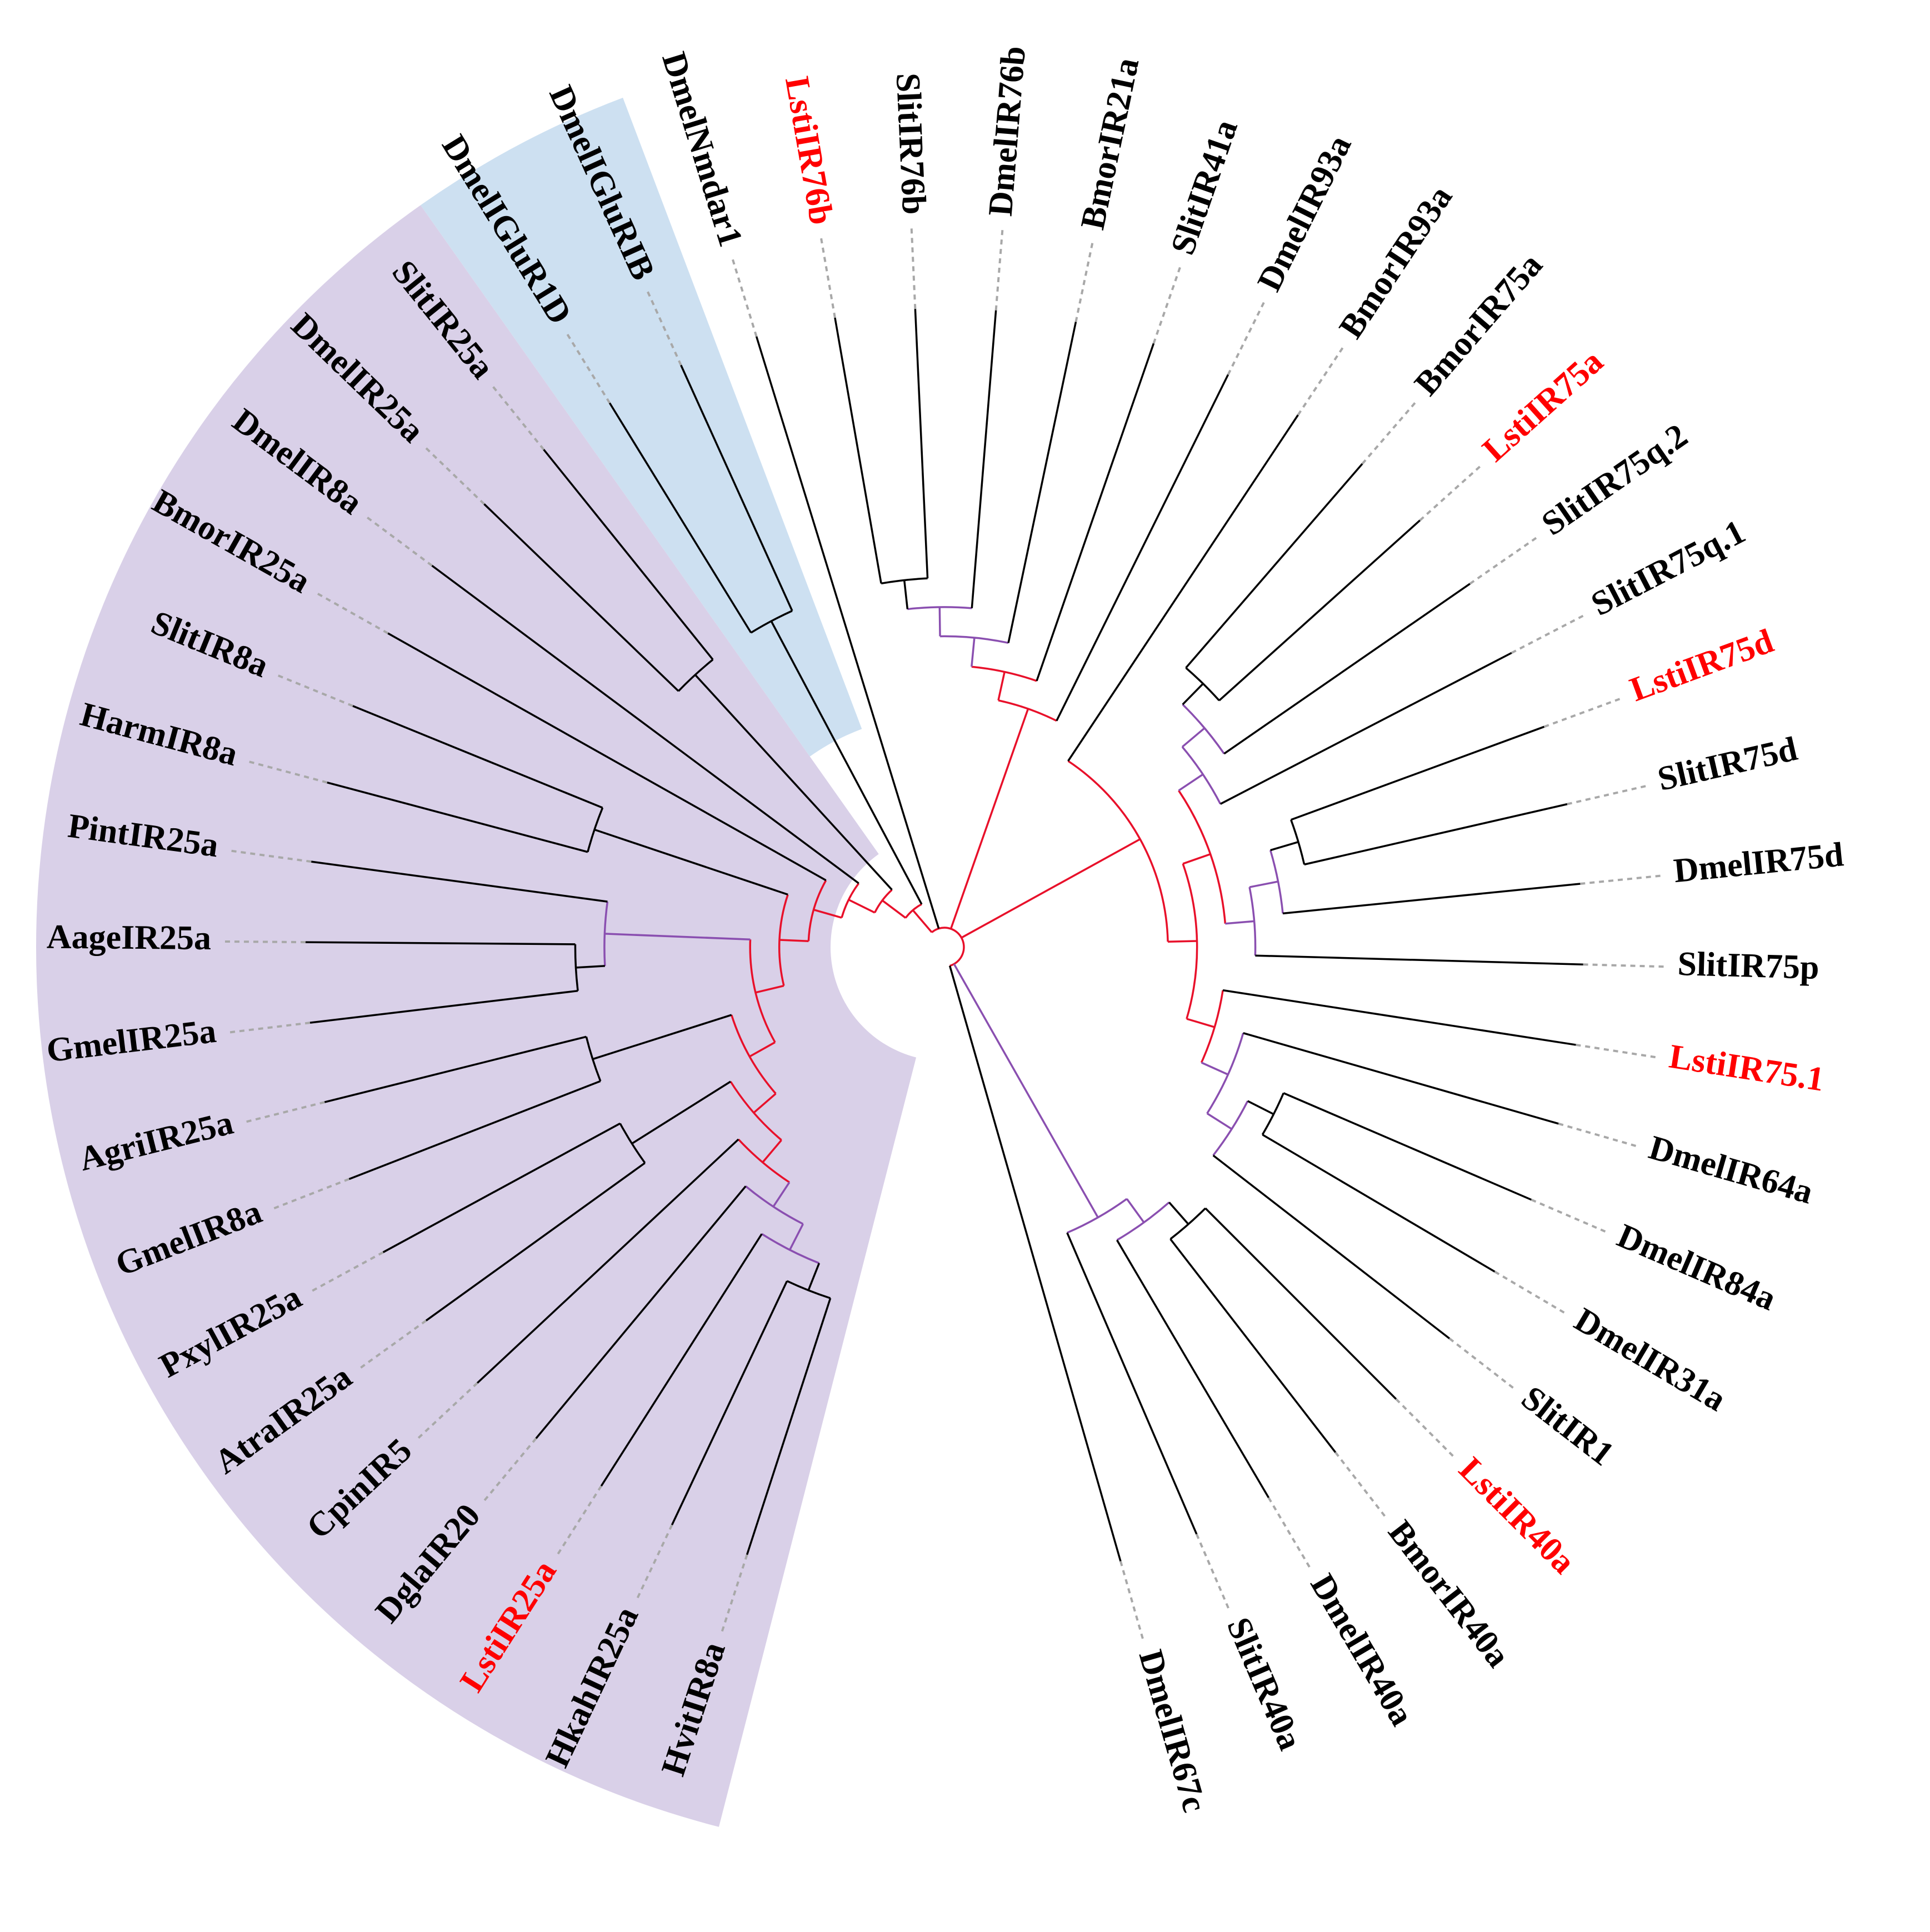  Describe the element at coordinates (607, 757) in the screenshot. I see `tip-branch-BmorIR25a` at that location.